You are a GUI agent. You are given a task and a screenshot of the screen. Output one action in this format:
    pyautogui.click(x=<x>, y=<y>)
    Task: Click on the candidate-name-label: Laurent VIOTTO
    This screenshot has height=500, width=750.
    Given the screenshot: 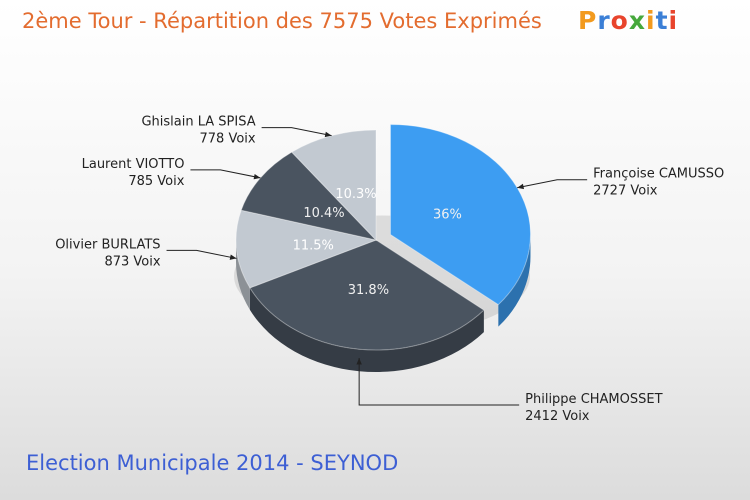 What is the action you would take?
    pyautogui.click(x=133, y=164)
    